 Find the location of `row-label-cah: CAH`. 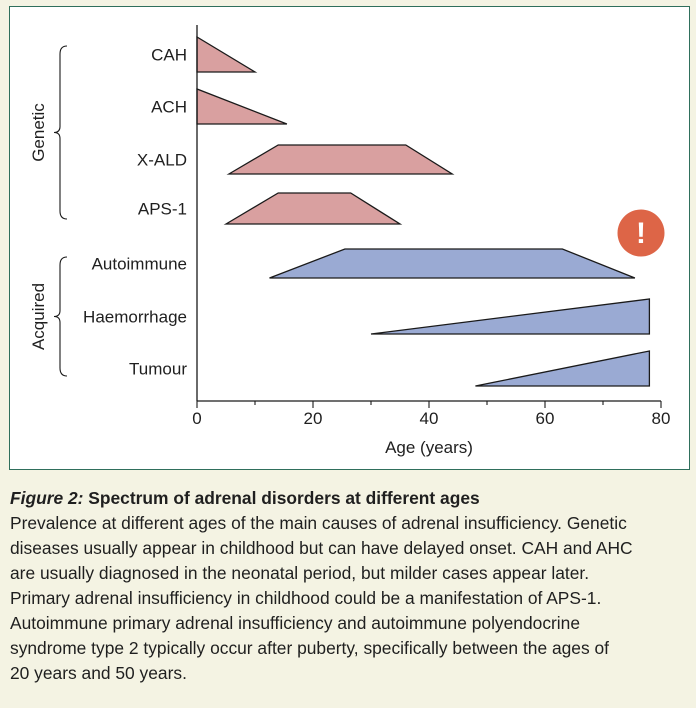

row-label-cah: CAH is located at coordinates (169, 55).